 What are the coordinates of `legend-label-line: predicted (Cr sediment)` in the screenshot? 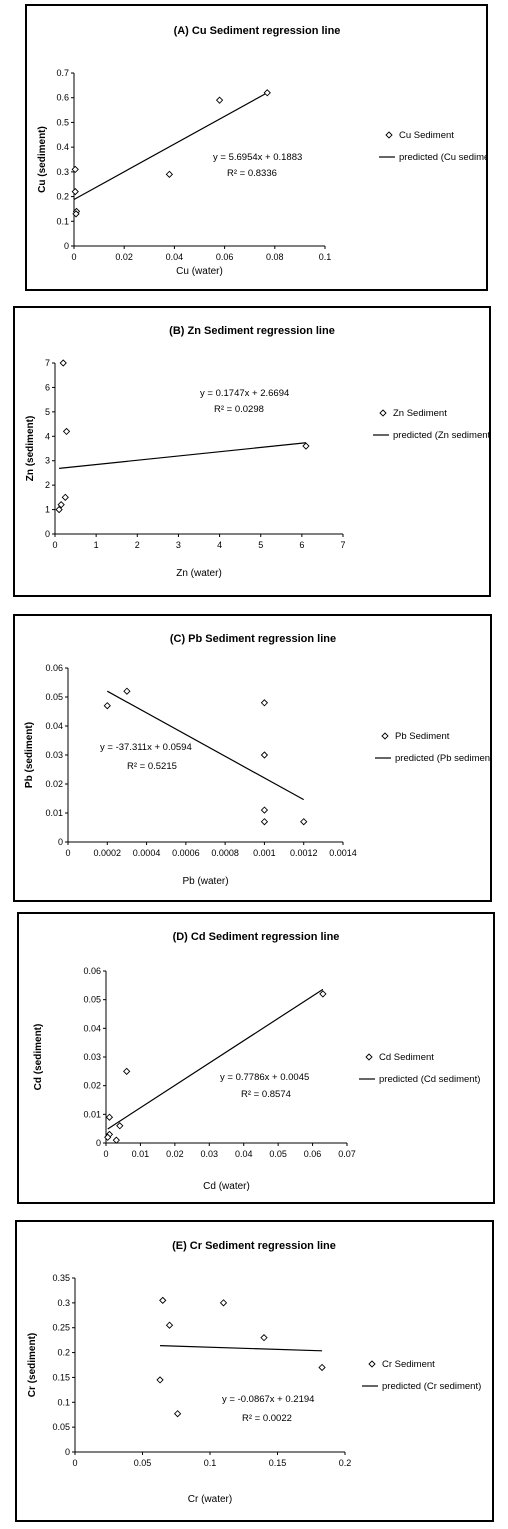 It's located at (431, 1386).